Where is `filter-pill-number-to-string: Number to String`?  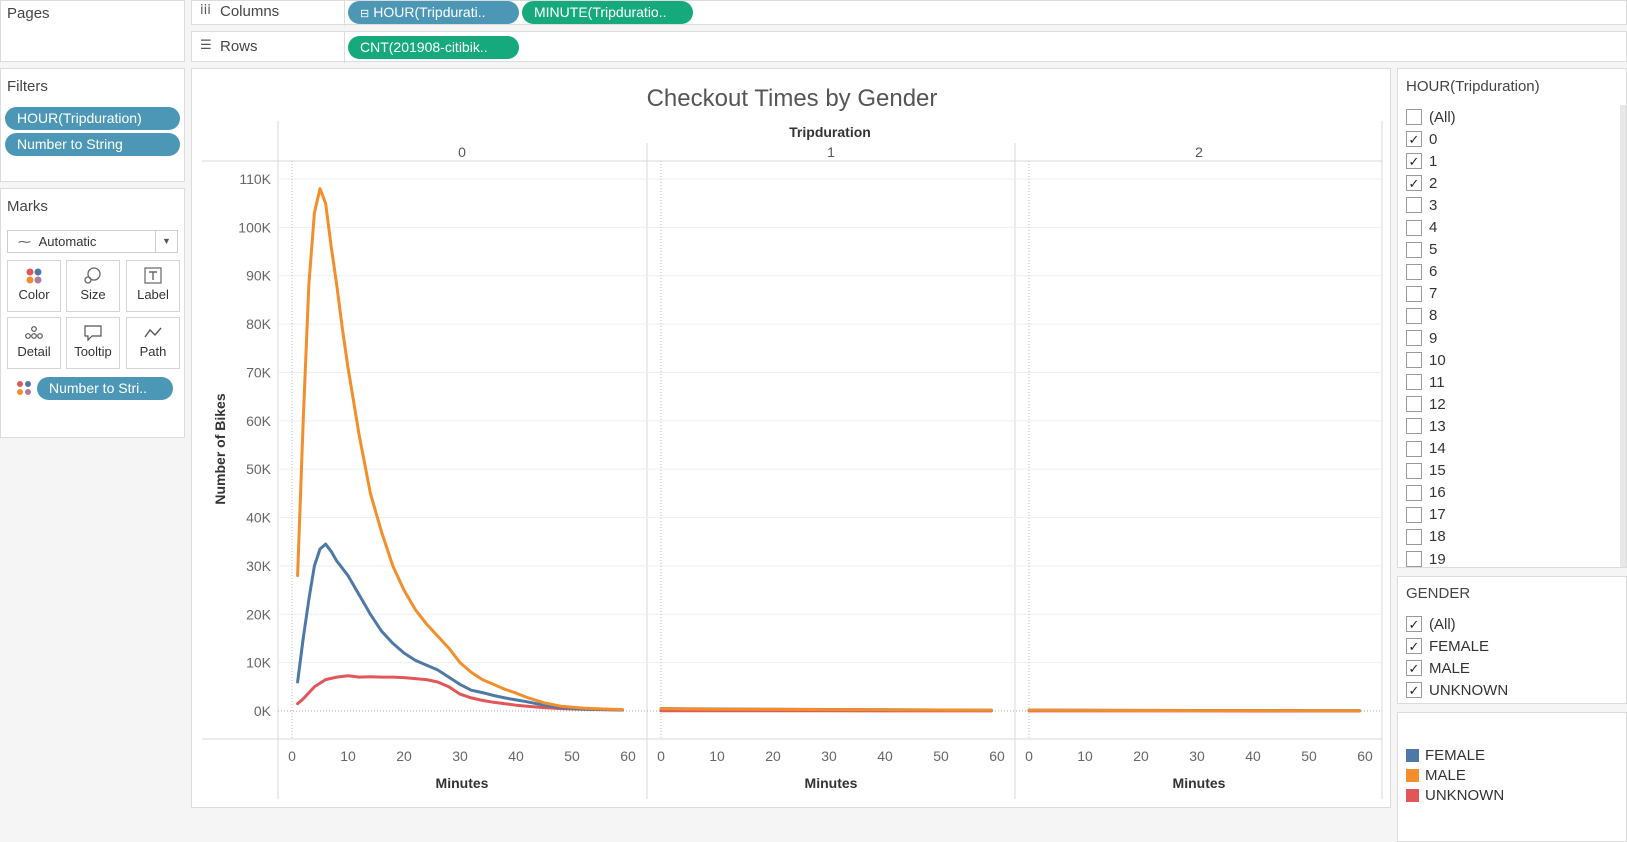
filter-pill-number-to-string: Number to String is located at coordinates (92, 144).